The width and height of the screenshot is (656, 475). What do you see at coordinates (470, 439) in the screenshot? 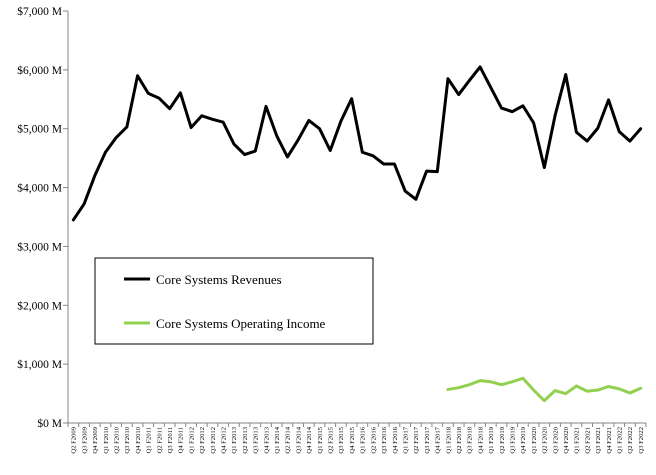
I see `x-tick-label: Q3 F2018` at bounding box center [470, 439].